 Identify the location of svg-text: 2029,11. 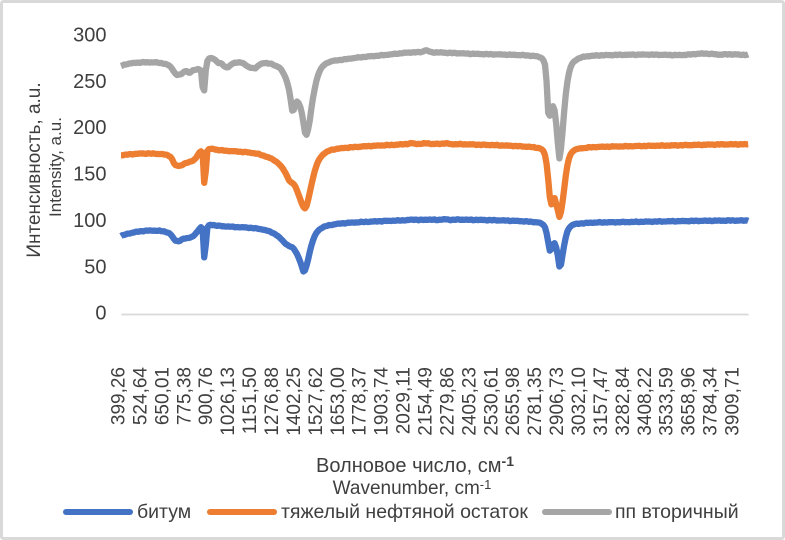
(404, 400).